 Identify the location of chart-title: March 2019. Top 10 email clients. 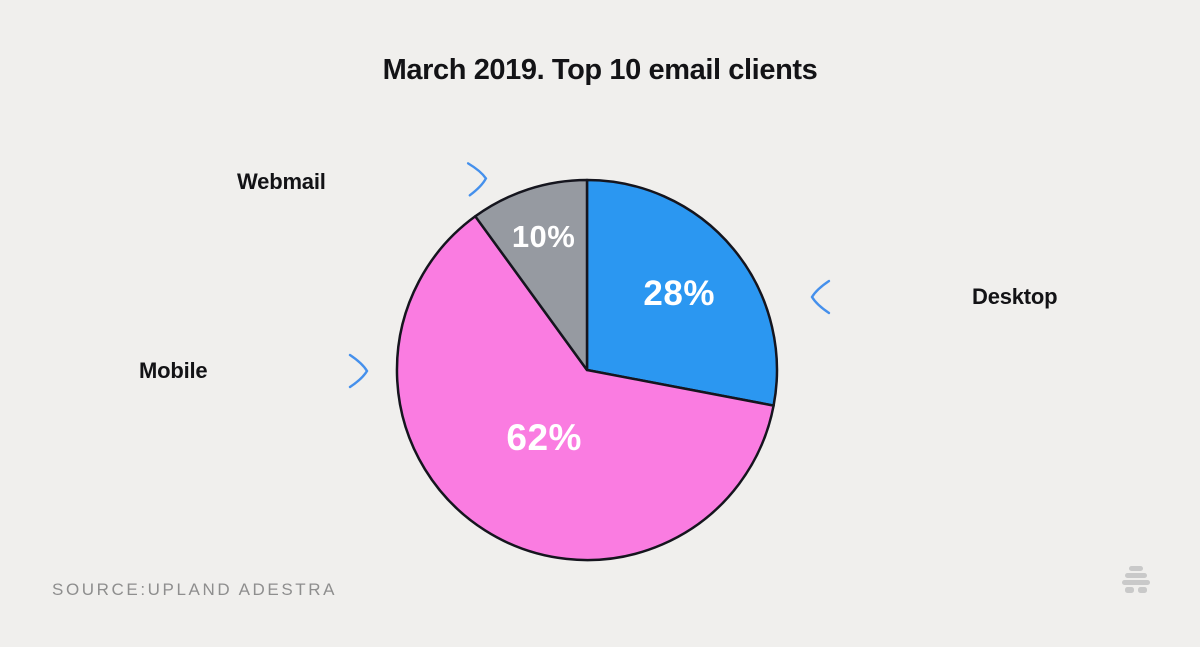
(600, 70).